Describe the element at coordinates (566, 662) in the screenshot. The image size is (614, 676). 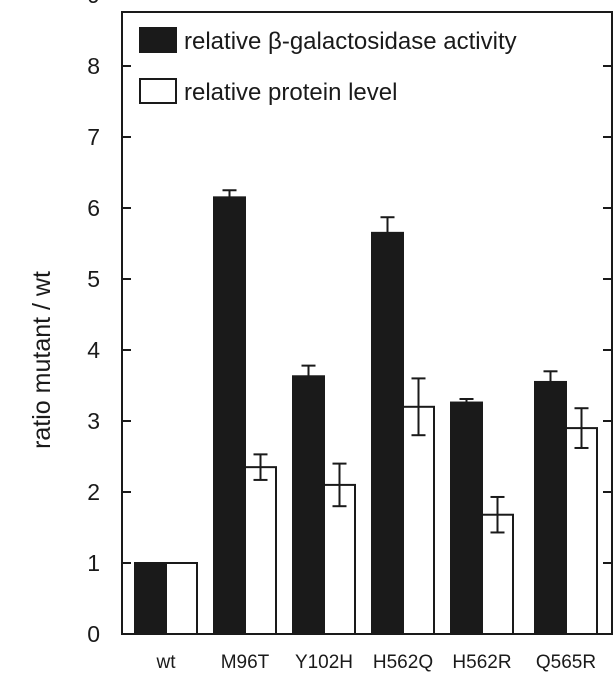
I see `x-category-label: Q565R` at that location.